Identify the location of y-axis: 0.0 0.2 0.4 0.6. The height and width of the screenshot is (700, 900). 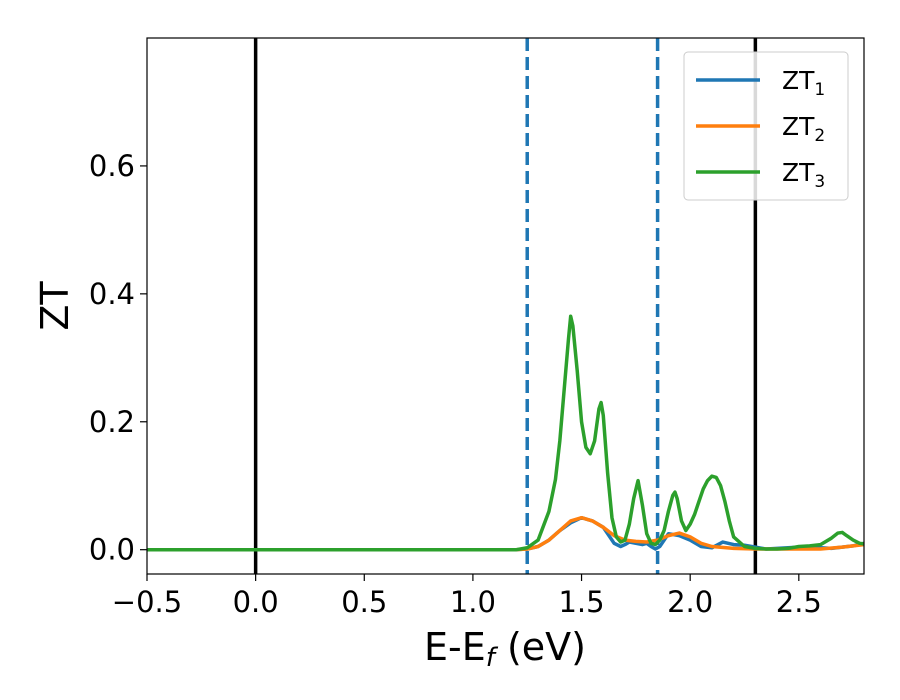
(118, 358).